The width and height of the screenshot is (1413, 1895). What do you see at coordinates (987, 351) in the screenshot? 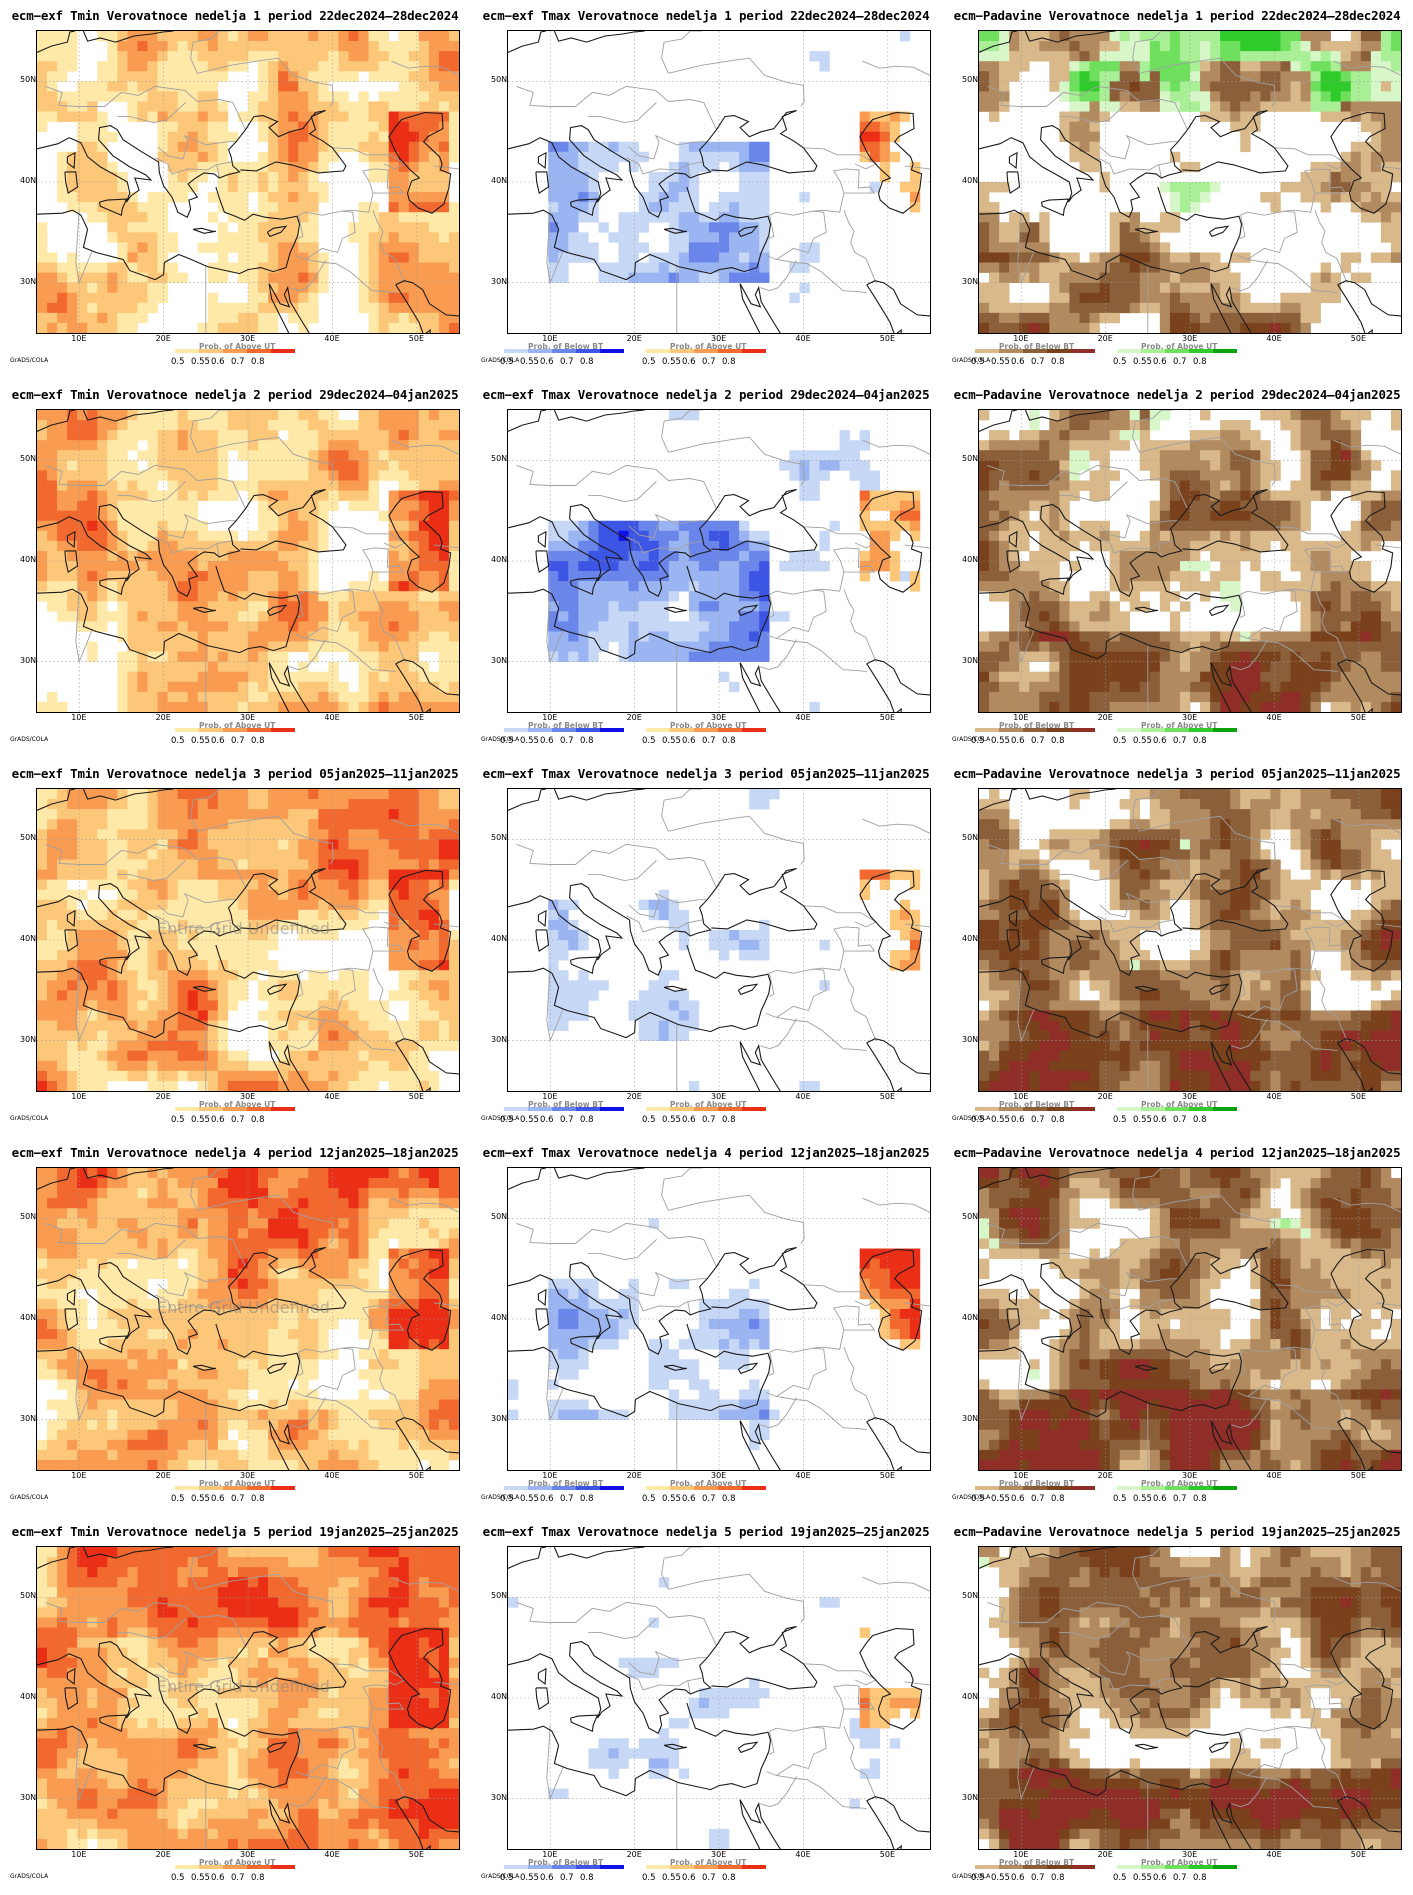
I see `legend-swatch` at bounding box center [987, 351].